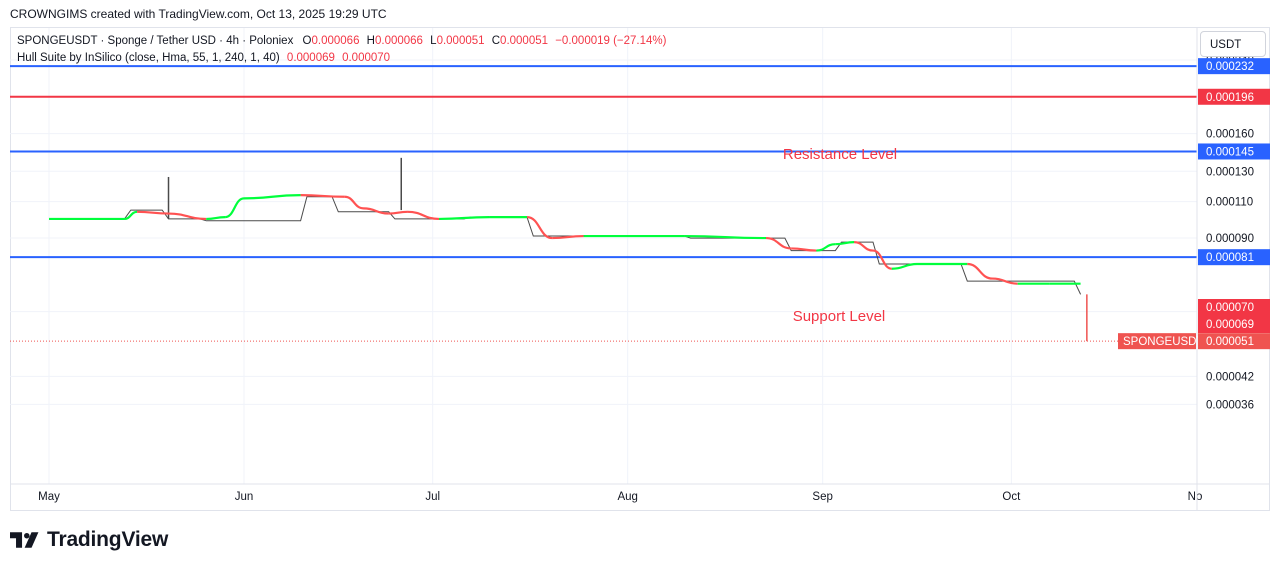 Image resolution: width=1281 pixels, height=571 pixels. I want to click on indicator-value-1: 0.000069, so click(310, 58).